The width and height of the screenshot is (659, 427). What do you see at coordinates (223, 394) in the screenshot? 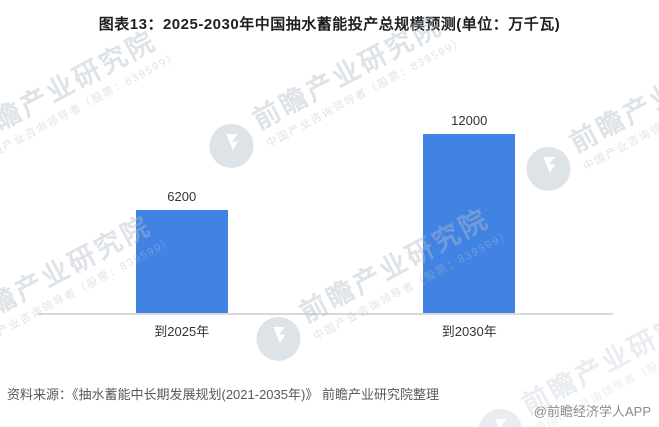
I see `source-note: 资料来源：《抽水蓄能中长期发展规划(2021-2035年)》 前瞻产业研究院整理` at bounding box center [223, 394].